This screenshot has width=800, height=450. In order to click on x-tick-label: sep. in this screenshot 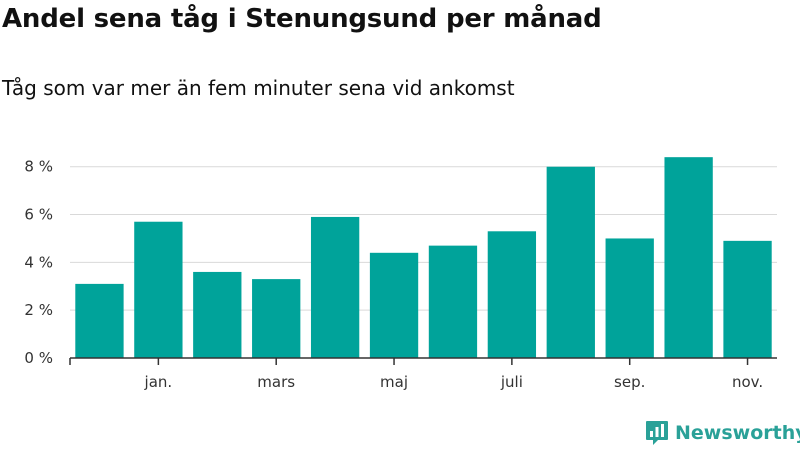, I will do `click(629, 382)`.